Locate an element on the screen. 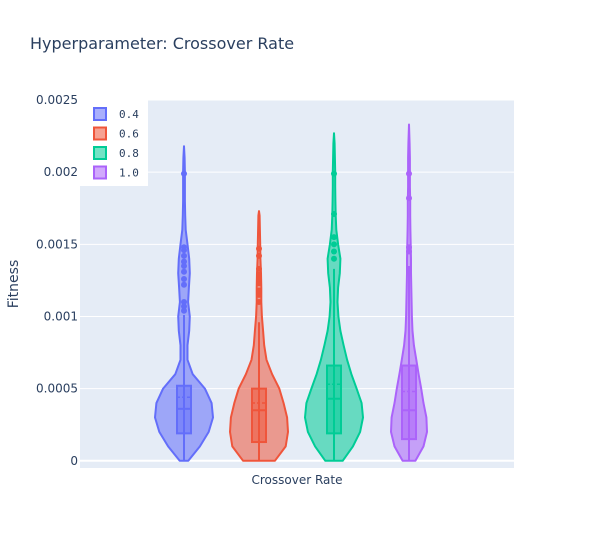 The height and width of the screenshot is (550, 594). legend-background is located at coordinates (114, 143).